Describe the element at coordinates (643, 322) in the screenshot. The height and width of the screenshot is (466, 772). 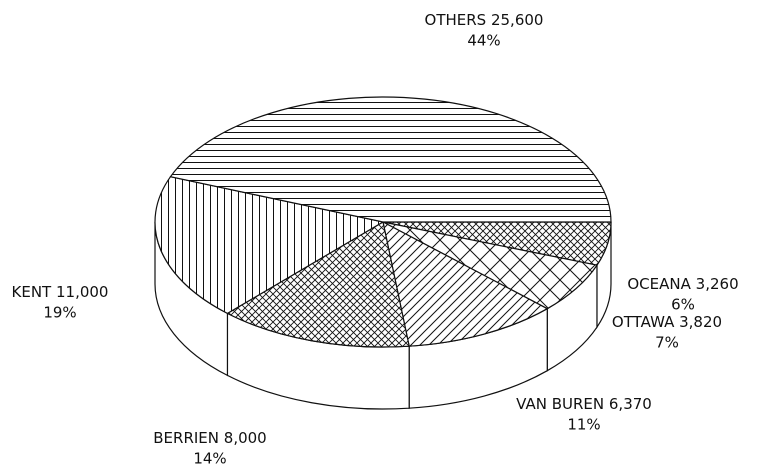
I see `slice-name: OTTAWA` at that location.